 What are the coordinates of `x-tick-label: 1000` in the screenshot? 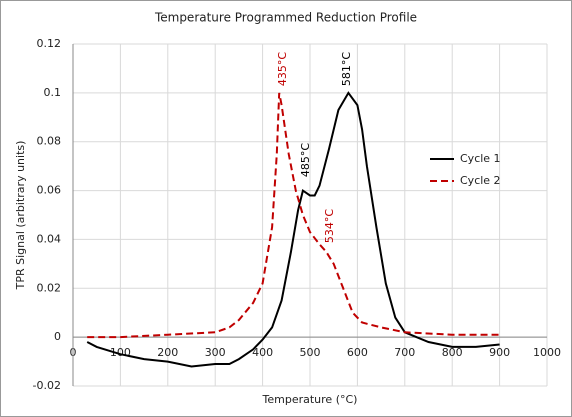 It's located at (547, 352).